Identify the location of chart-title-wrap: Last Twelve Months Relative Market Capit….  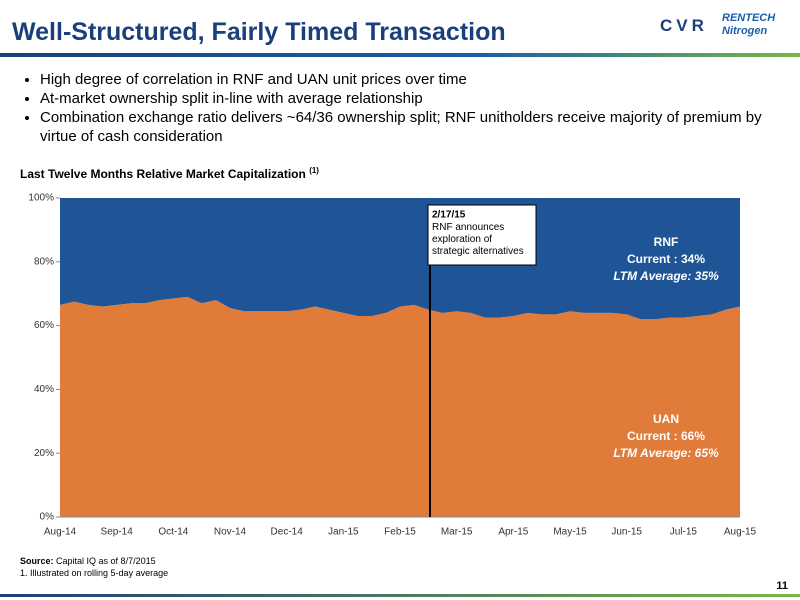
(169, 173).